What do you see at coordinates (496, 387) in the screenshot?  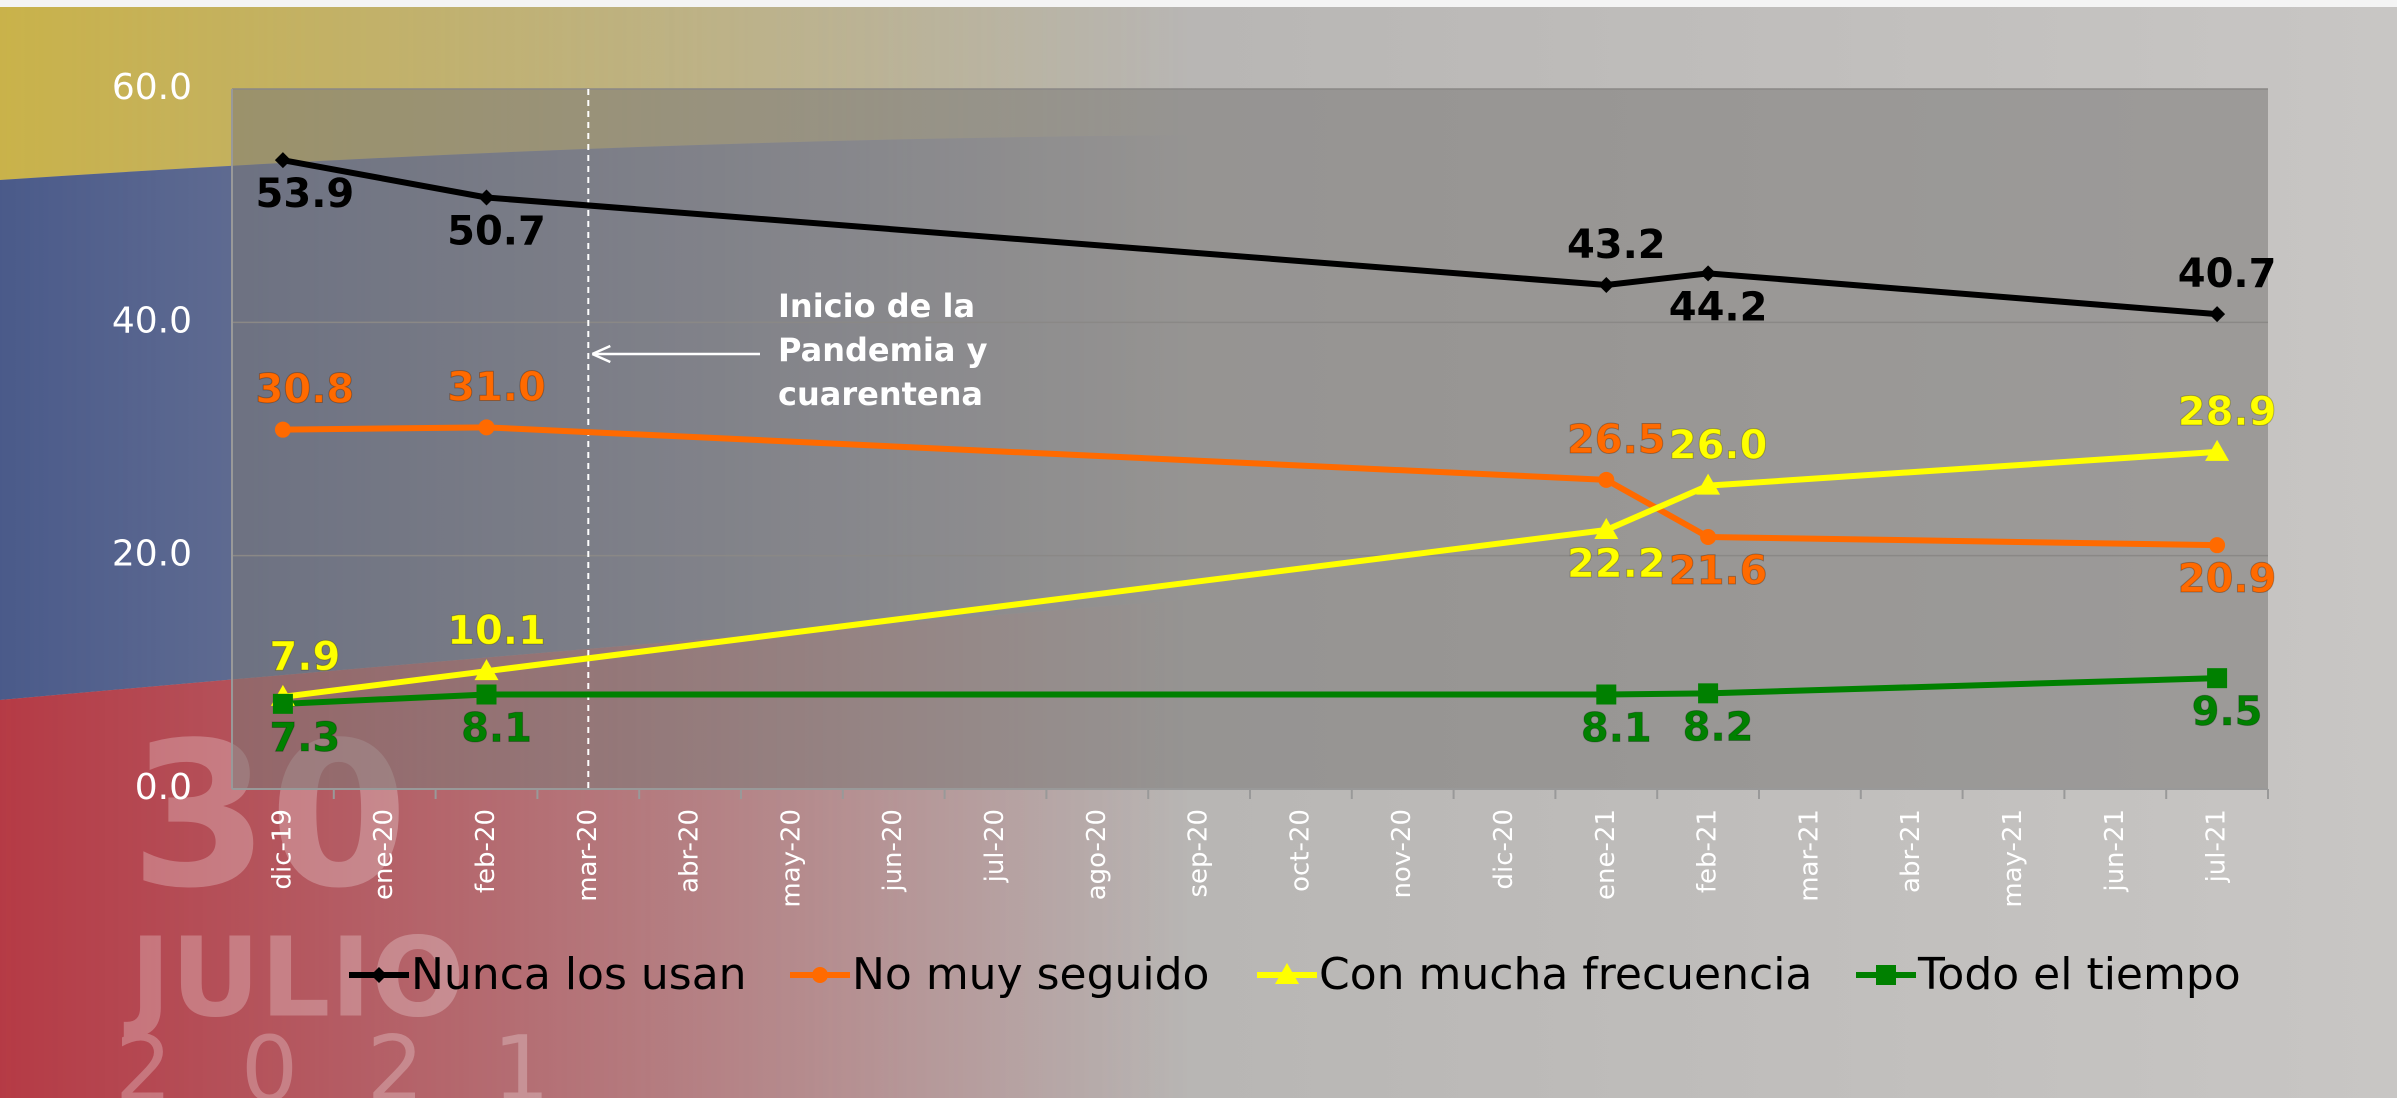 I see `data-label: 31.0` at bounding box center [496, 387].